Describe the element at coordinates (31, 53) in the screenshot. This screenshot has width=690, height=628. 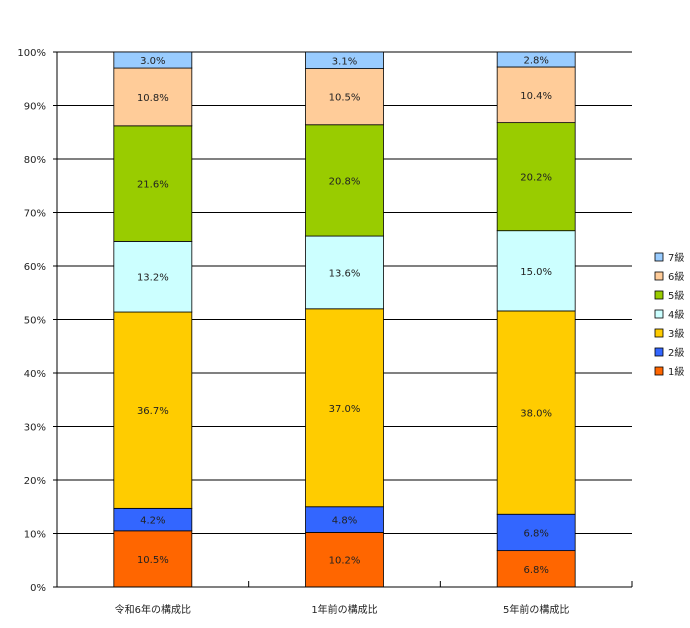
I see `y-tick-label: 100%` at that location.